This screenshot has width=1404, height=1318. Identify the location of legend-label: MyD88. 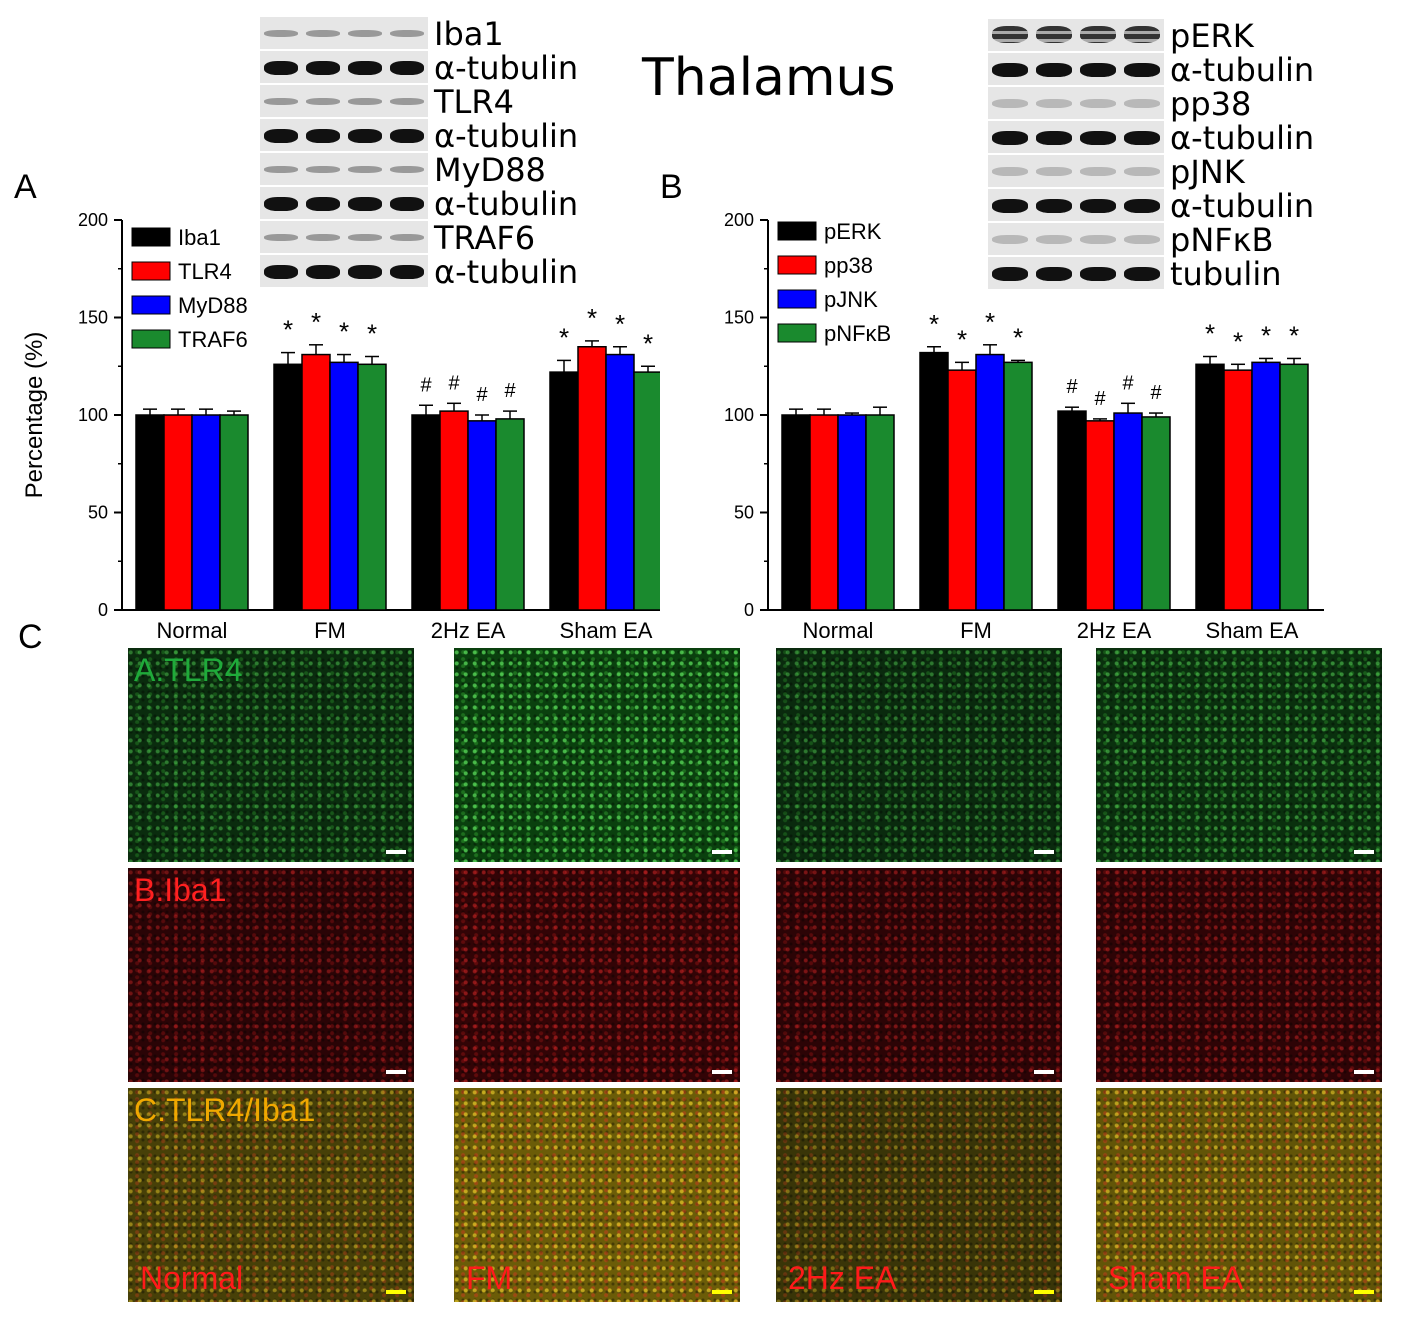
(213, 305).